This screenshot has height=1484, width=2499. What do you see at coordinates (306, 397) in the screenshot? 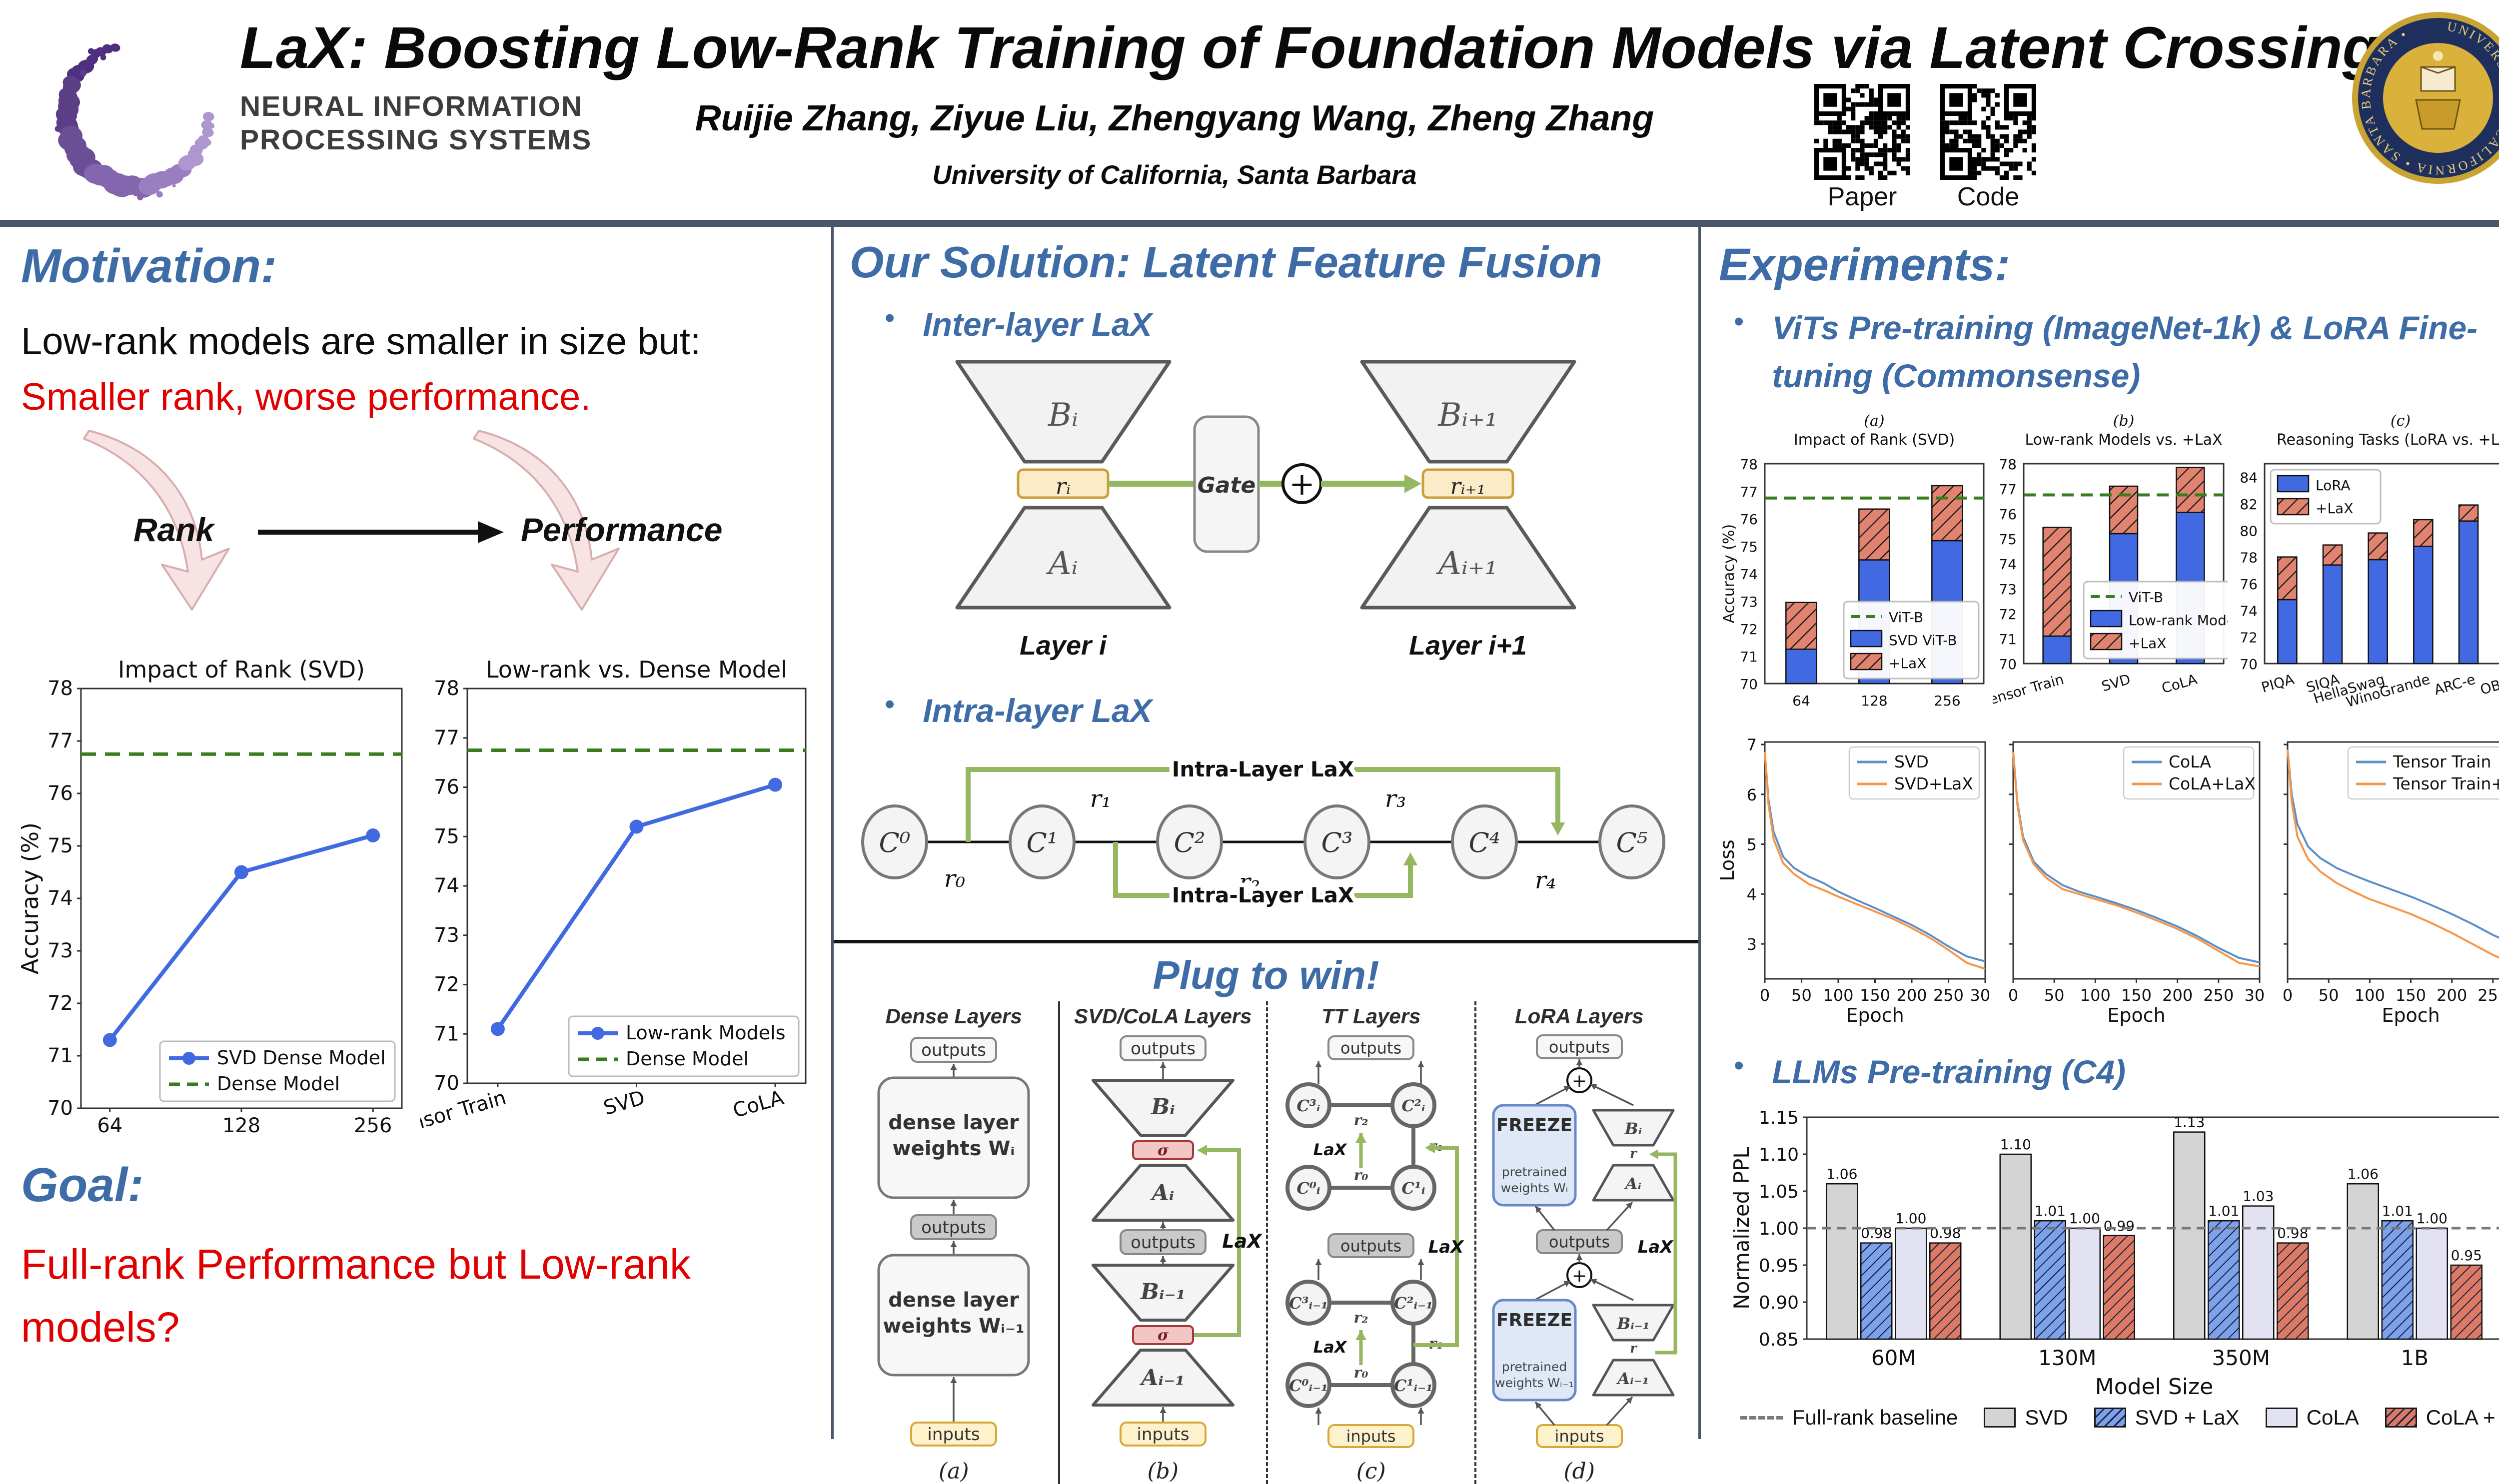
I see `motivation-line2: Smaller rank, worse performance.` at bounding box center [306, 397].